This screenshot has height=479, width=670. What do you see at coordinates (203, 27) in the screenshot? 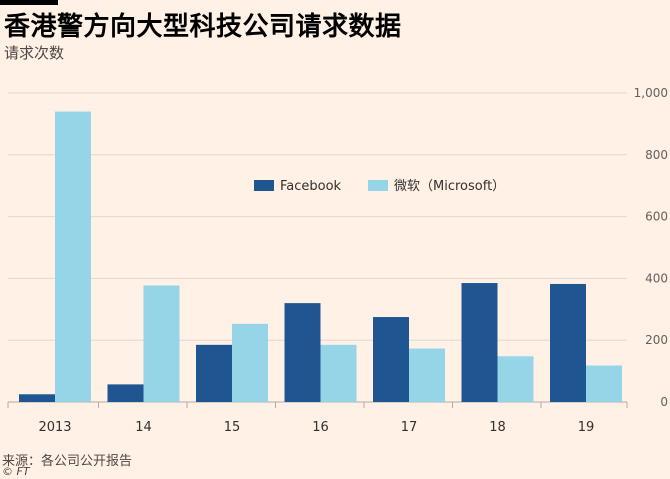
I see `chart-title: 香港警方向大型科技公司请求数据` at bounding box center [203, 27].